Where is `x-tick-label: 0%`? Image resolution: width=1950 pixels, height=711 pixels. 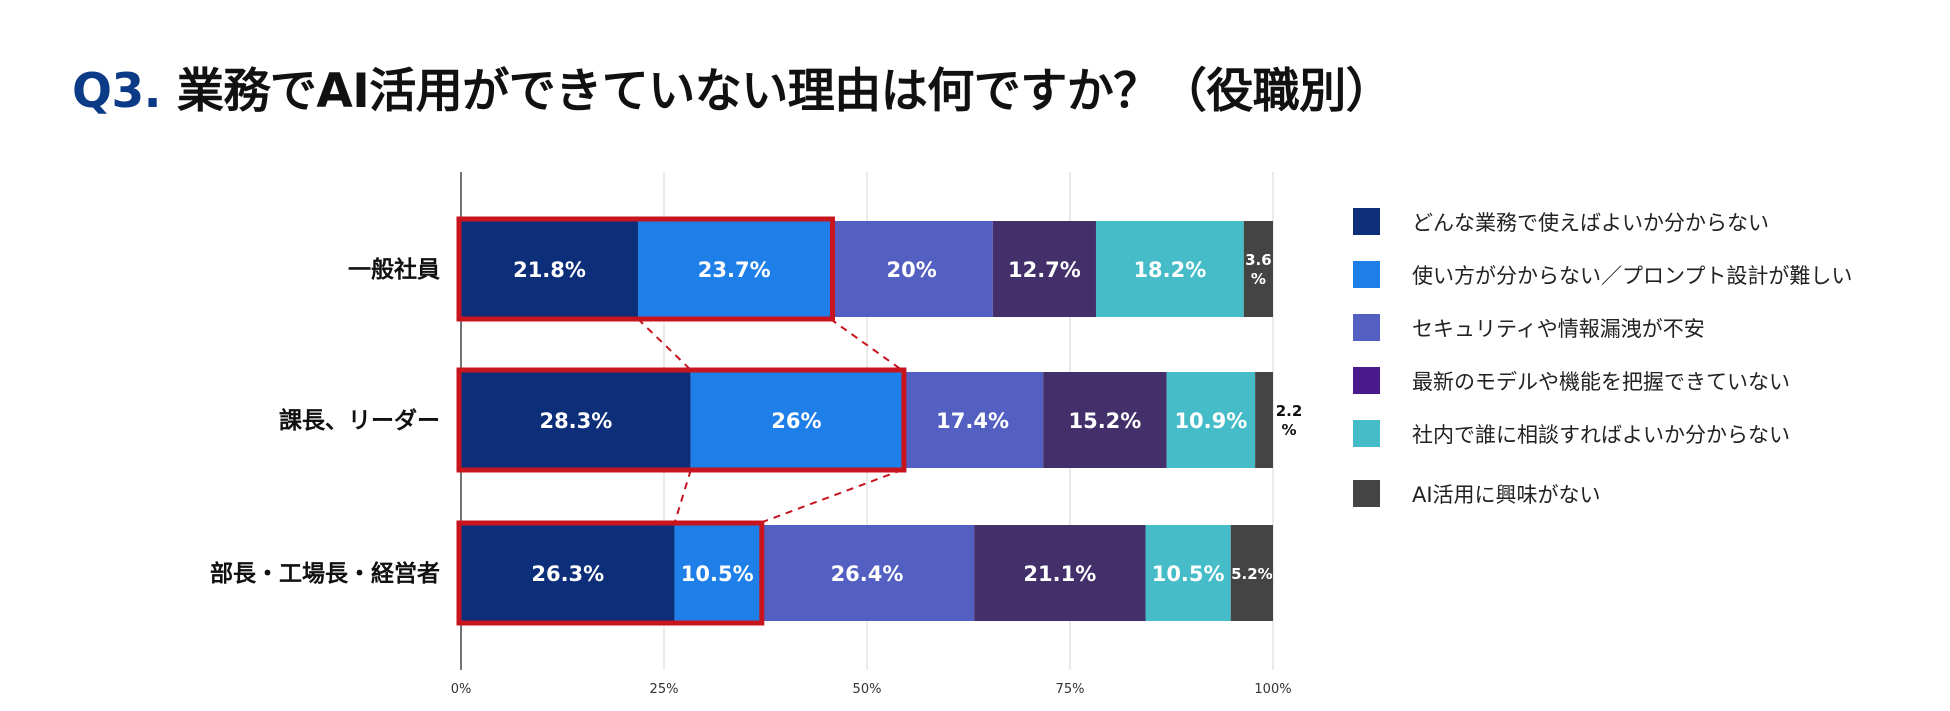 x-tick-label: 0% is located at coordinates (461, 689).